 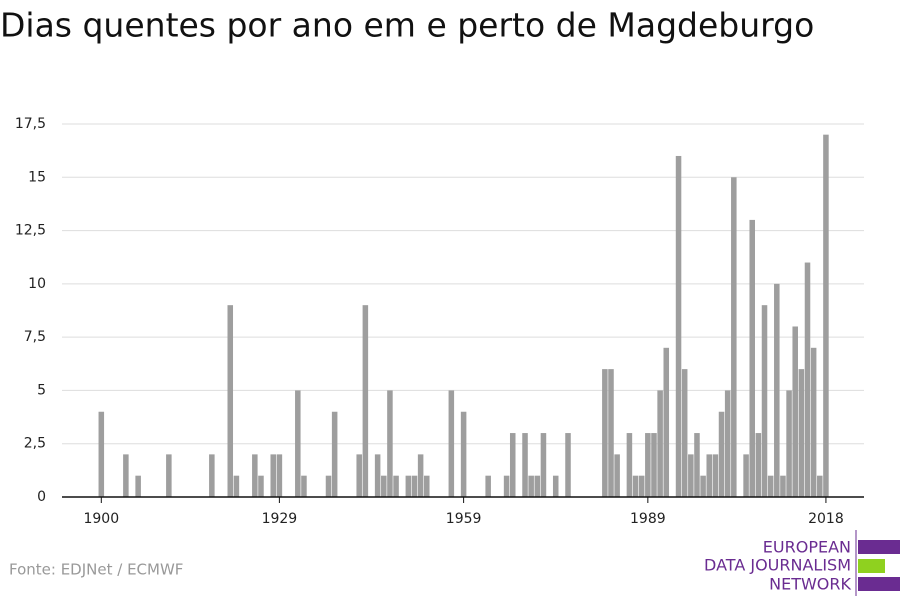 What do you see at coordinates (807, 547) in the screenshot?
I see `logo-text: EUROPEAN` at bounding box center [807, 547].